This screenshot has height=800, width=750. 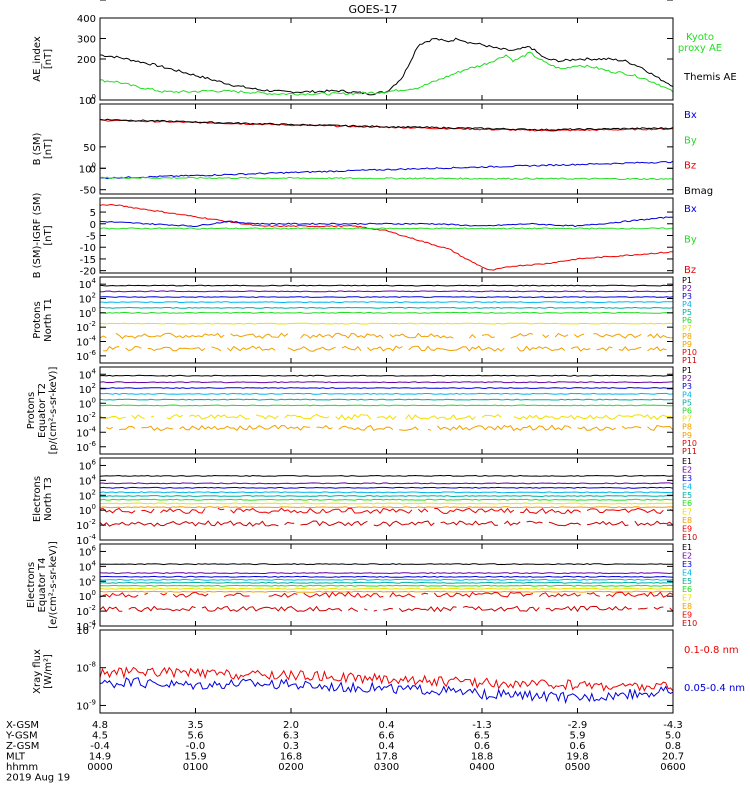 What do you see at coordinates (86, 668) in the screenshot?
I see `y-tick-label: 10⁻⁸` at bounding box center [86, 668].